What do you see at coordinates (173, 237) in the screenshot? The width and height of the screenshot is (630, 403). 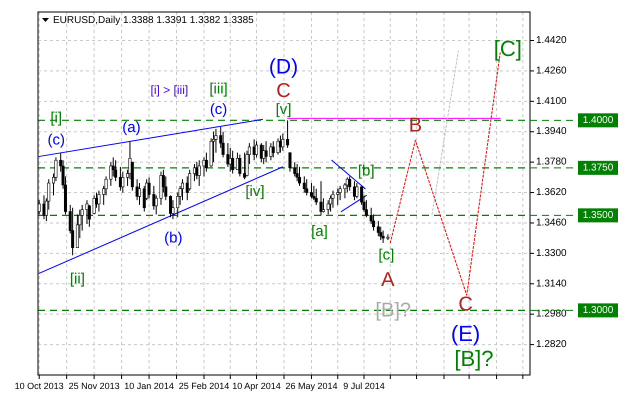 I see `annotation: (b)` at bounding box center [173, 237].